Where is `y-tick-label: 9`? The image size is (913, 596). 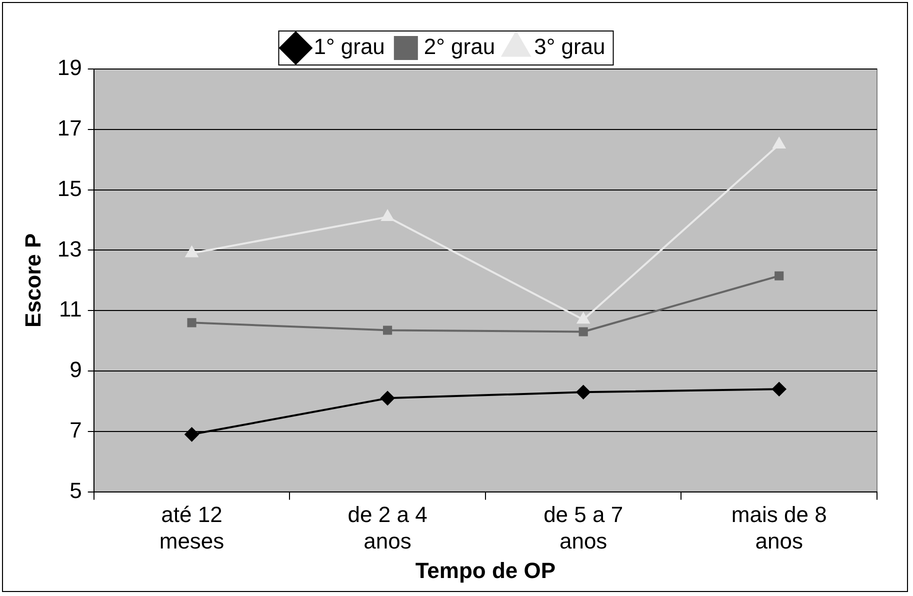
y-tick-label: 9 is located at coordinates (76, 369).